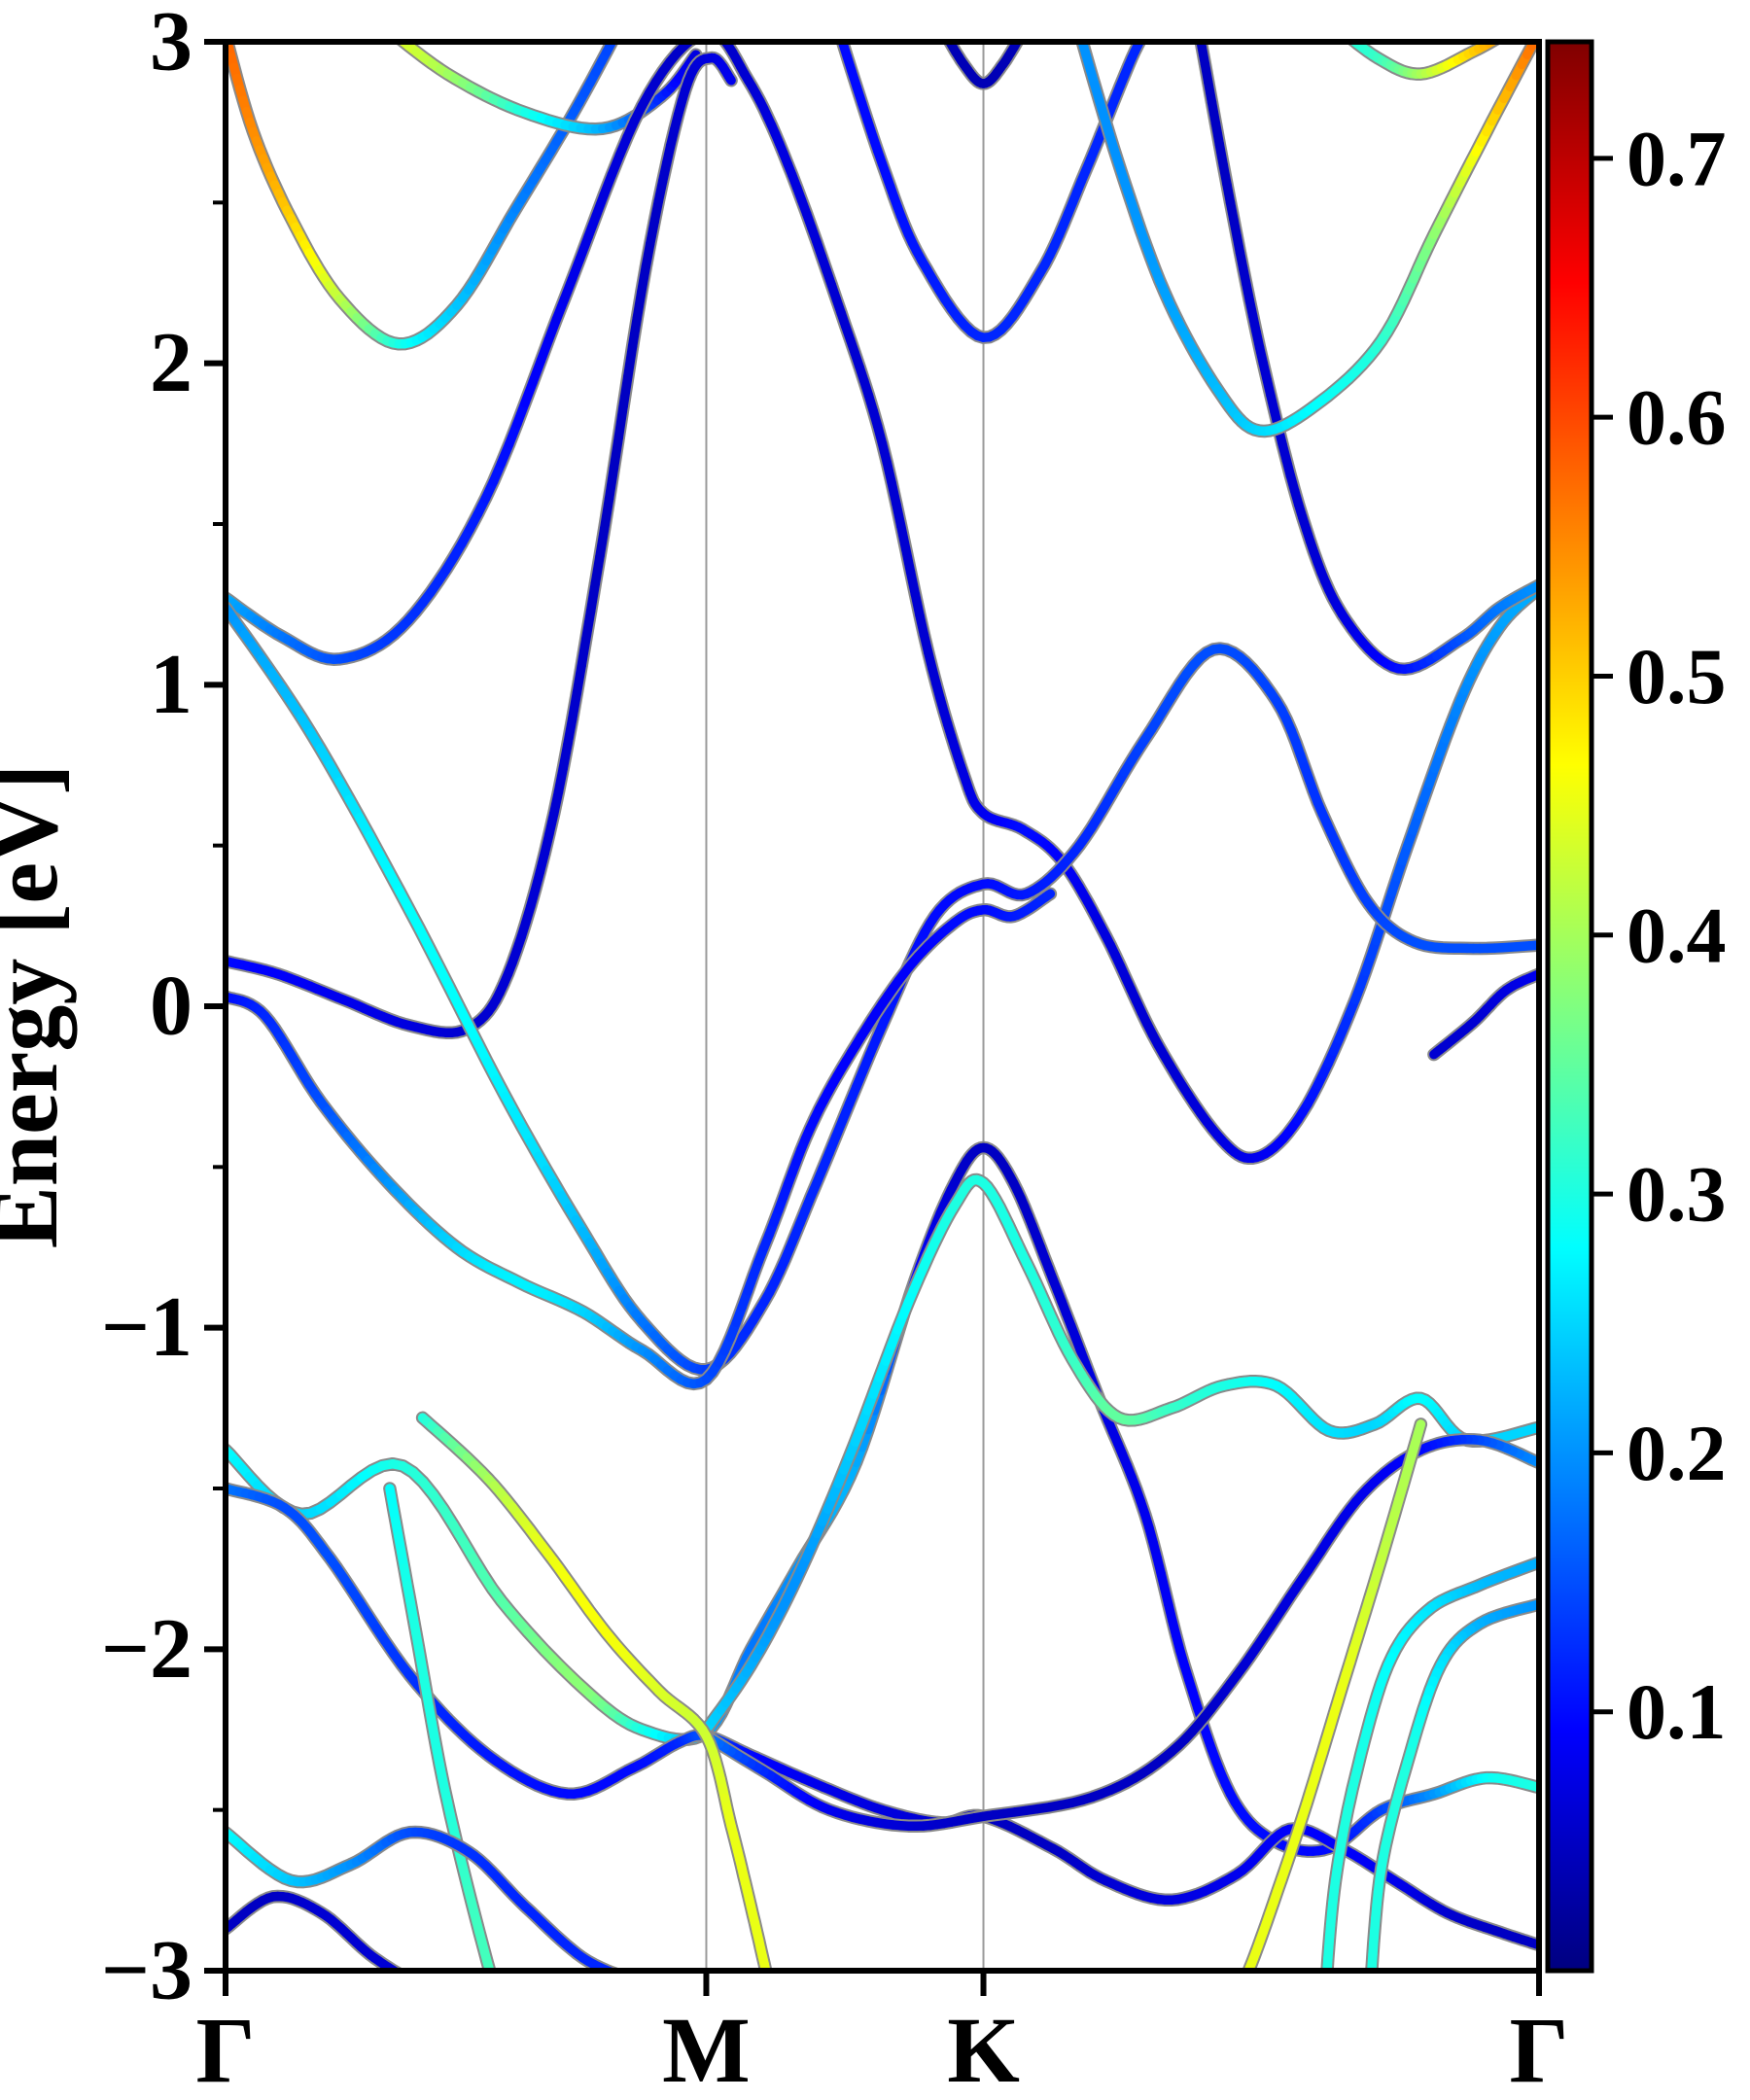 The image size is (1750, 2100). Describe the element at coordinates (1677, 1194) in the screenshot. I see `colorbar-tick-label: 0.3` at that location.